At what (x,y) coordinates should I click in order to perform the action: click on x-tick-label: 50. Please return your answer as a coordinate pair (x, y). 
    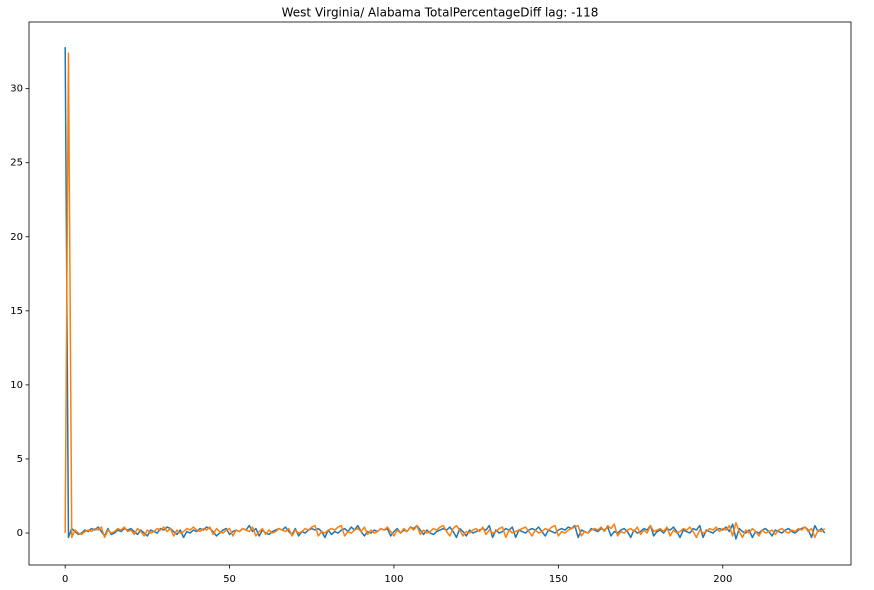
    Looking at the image, I should click on (229, 579).